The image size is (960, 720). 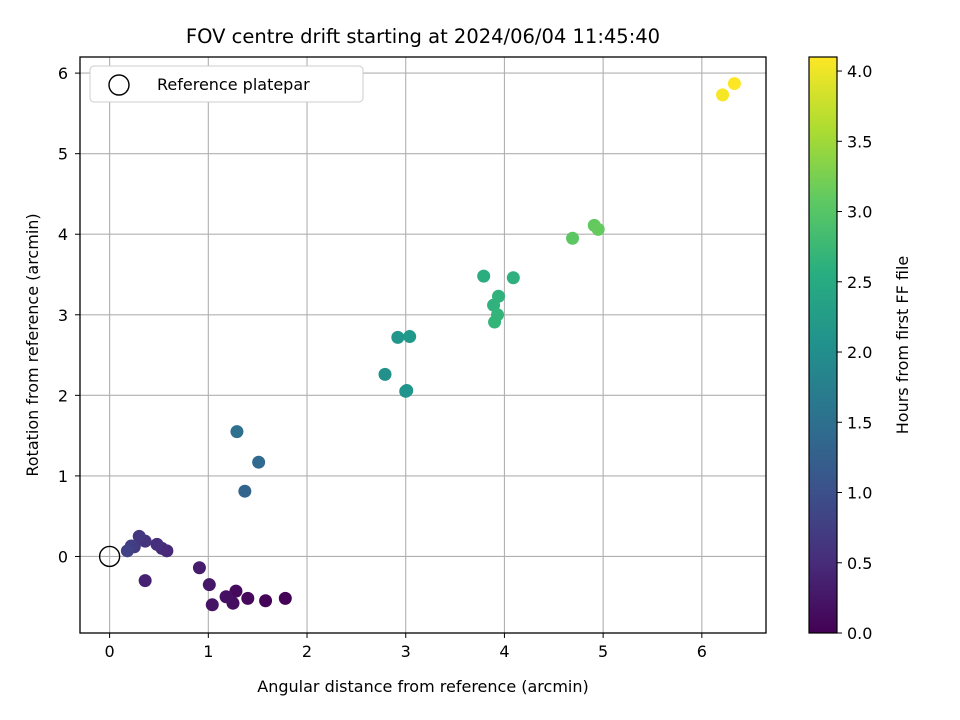 I want to click on colorbar-ticks: 0.0 0.5 1.0 1.5 2.0 2.5 3.0 3.5 4.0, so click(x=854, y=352).